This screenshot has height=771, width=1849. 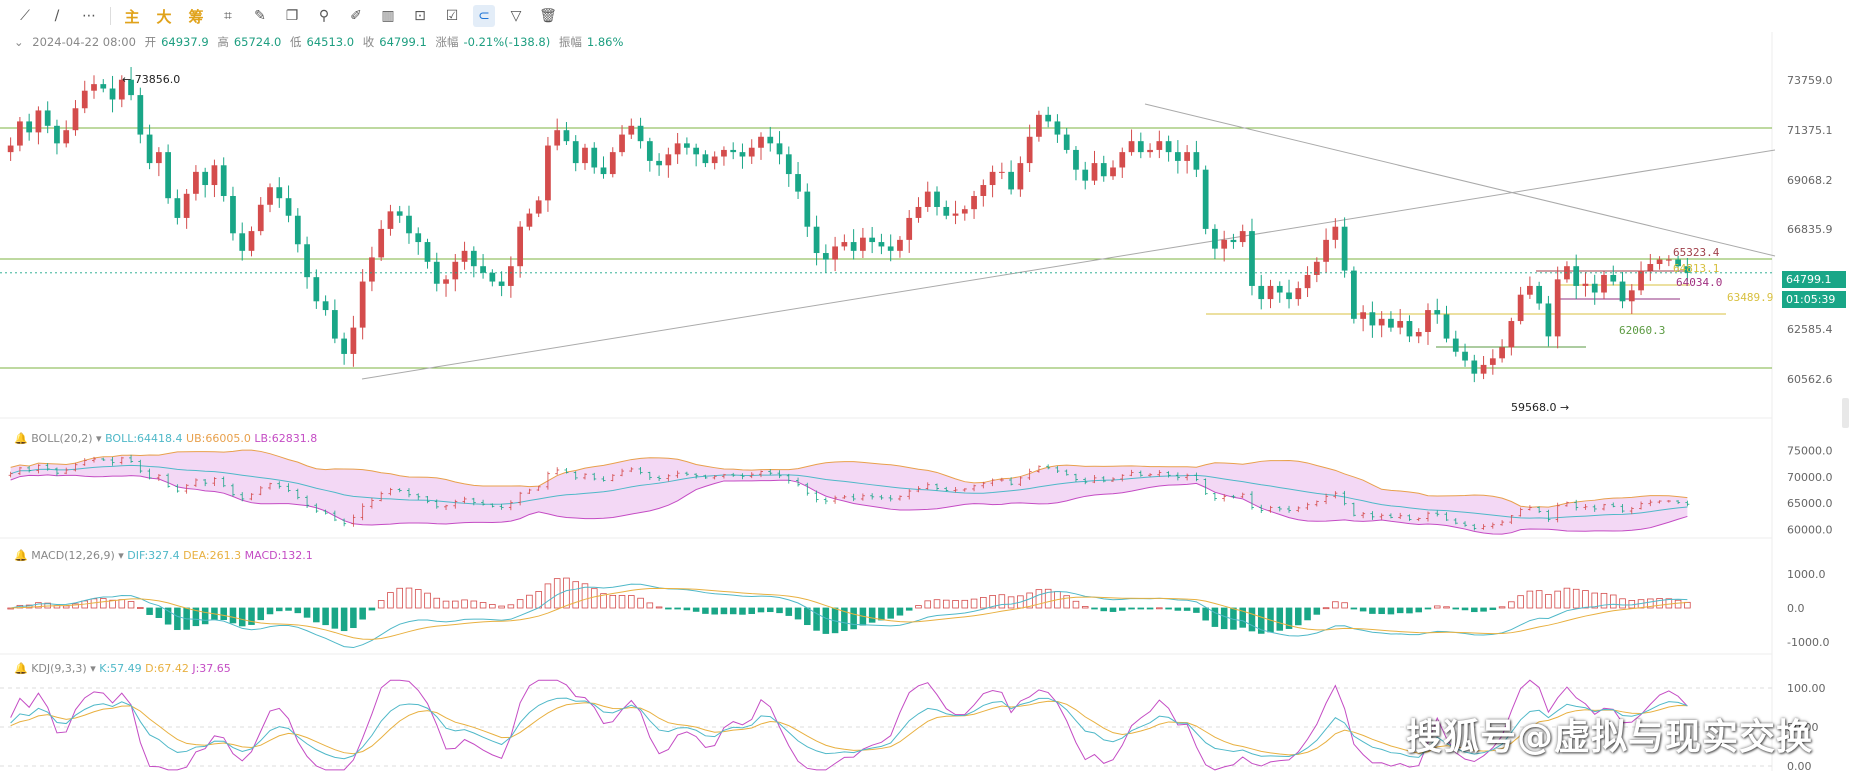 I want to click on kdj-j-line, so click(x=849, y=725).